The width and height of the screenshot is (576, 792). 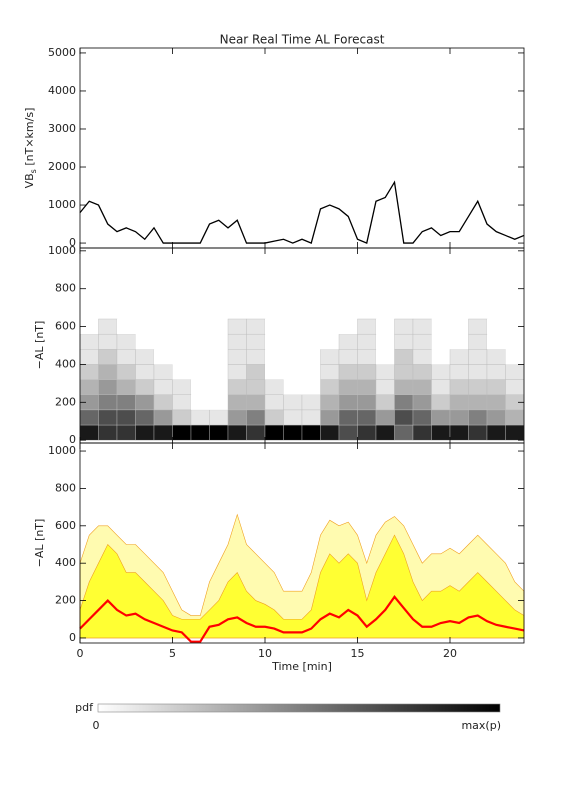 What do you see at coordinates (299, 708) in the screenshot?
I see `colorbar` at bounding box center [299, 708].